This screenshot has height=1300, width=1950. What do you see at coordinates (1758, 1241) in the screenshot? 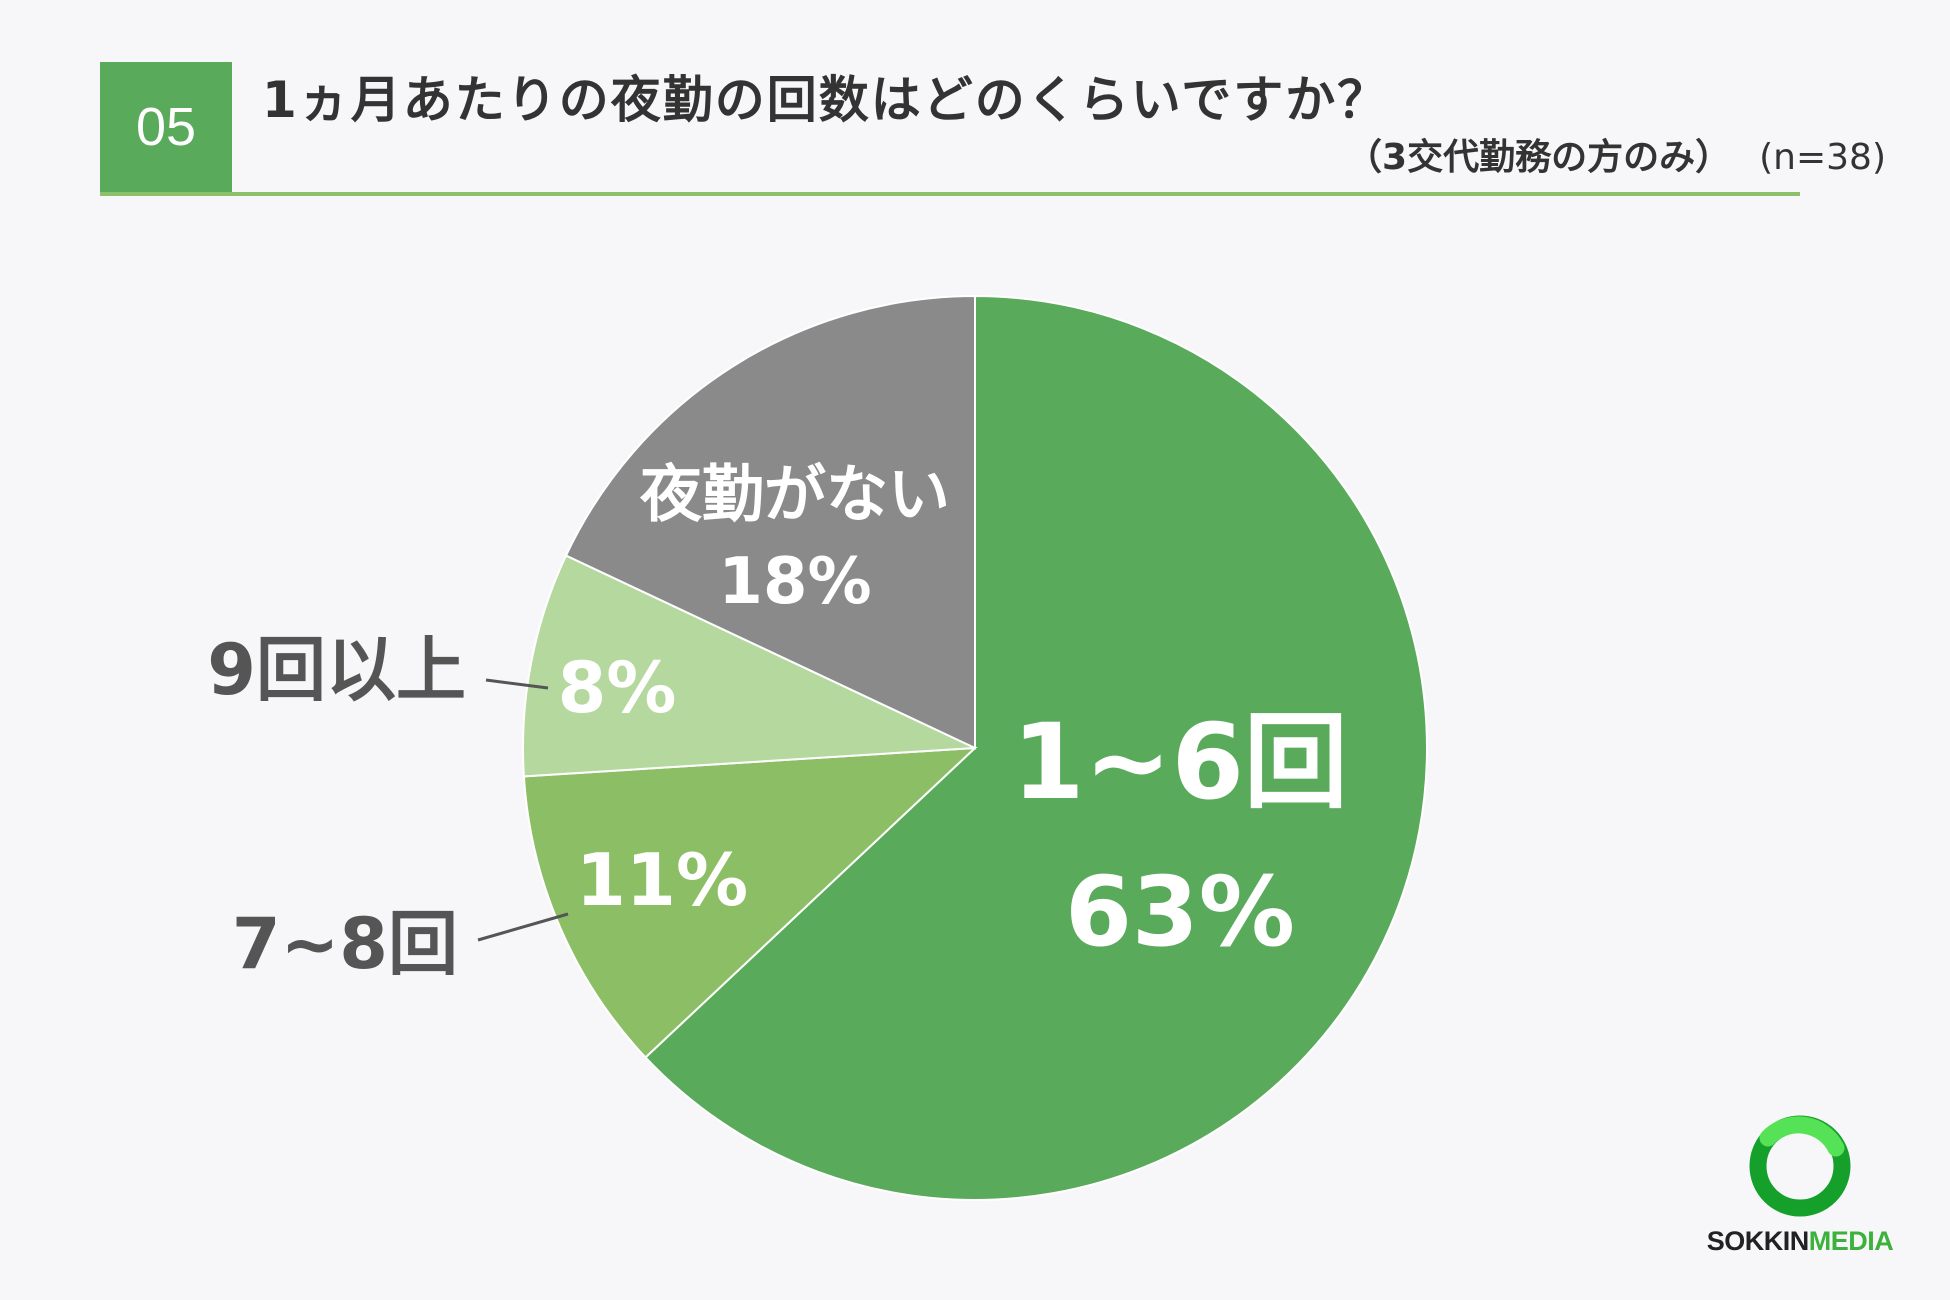
I see `logo-word-sokkin: SOKKIN` at bounding box center [1758, 1241].